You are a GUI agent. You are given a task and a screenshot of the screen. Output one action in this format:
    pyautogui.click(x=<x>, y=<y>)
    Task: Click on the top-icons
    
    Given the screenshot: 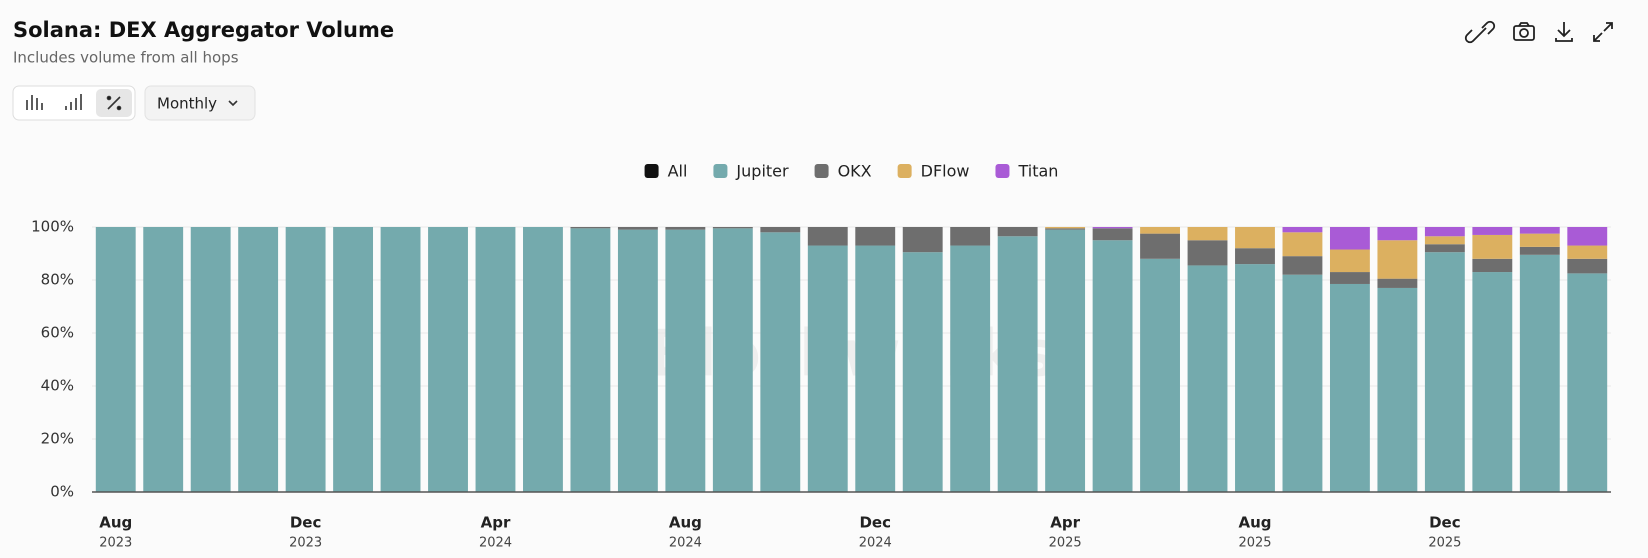 What is the action you would take?
    pyautogui.click(x=1538, y=32)
    